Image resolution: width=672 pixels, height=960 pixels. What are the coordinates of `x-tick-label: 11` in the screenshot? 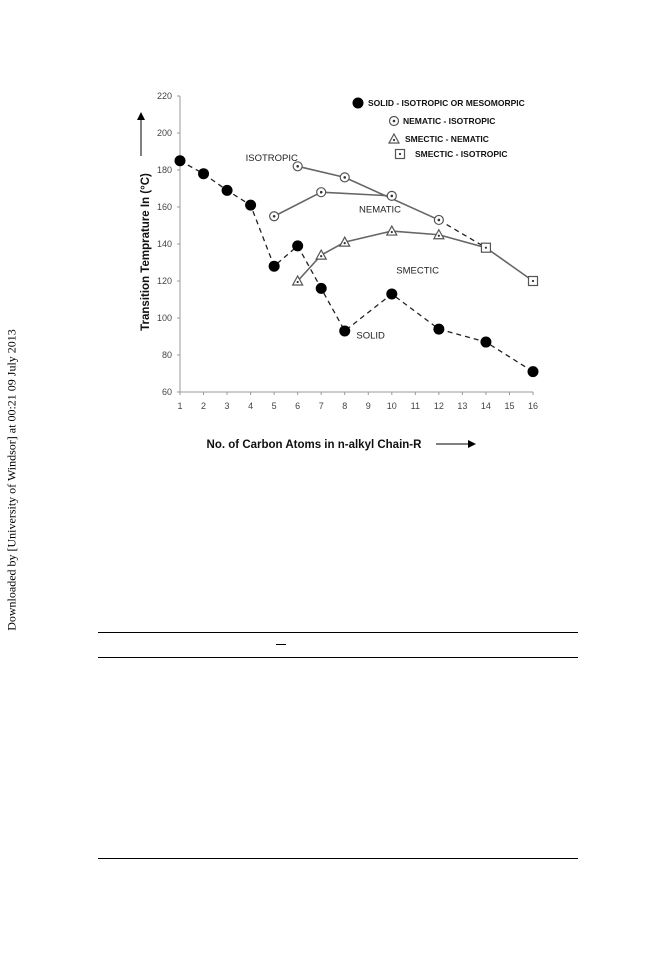 It's located at (415, 406).